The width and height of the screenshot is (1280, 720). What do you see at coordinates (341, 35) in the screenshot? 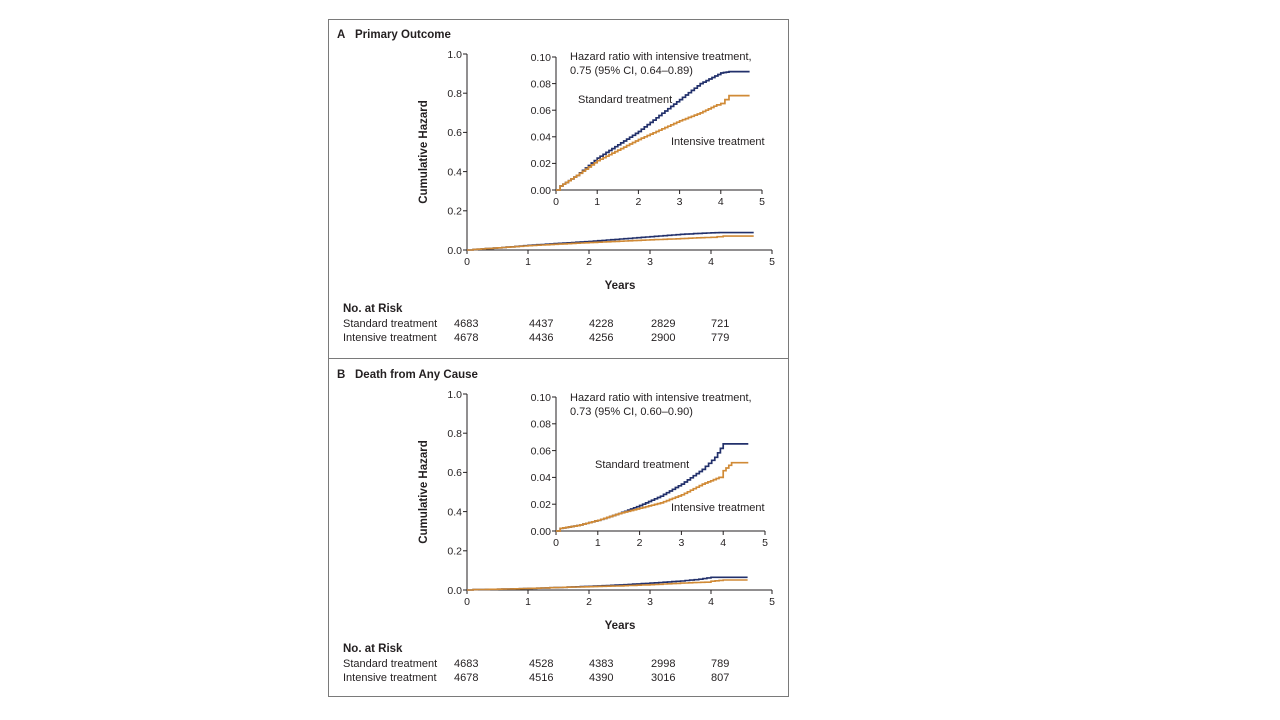
I see `panel-letter-a: A` at bounding box center [341, 35].